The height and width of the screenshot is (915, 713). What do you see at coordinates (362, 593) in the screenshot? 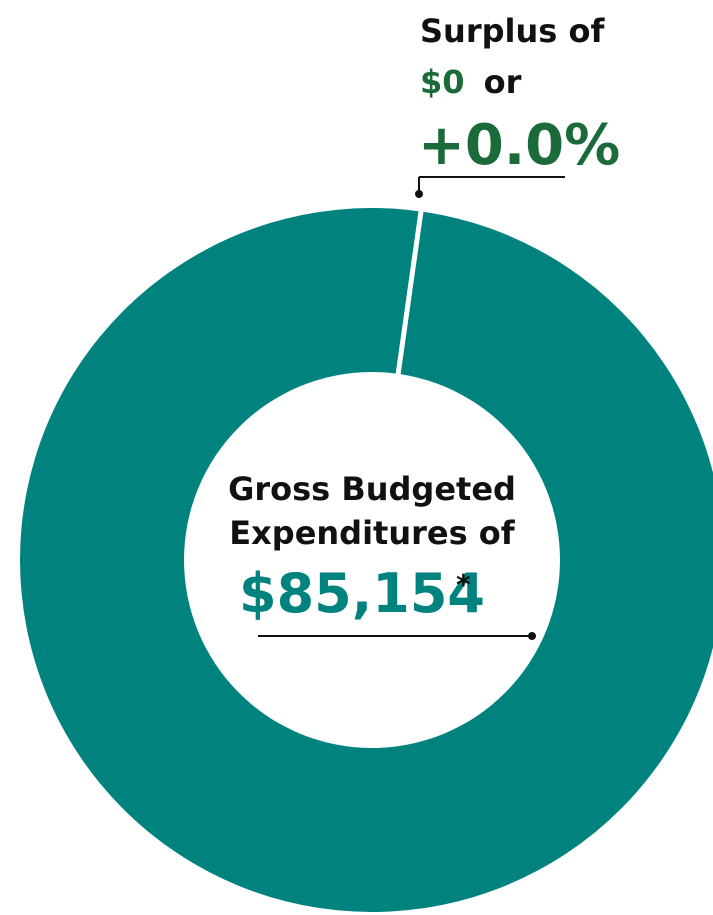
I see `center-value: $85,154` at bounding box center [362, 593].